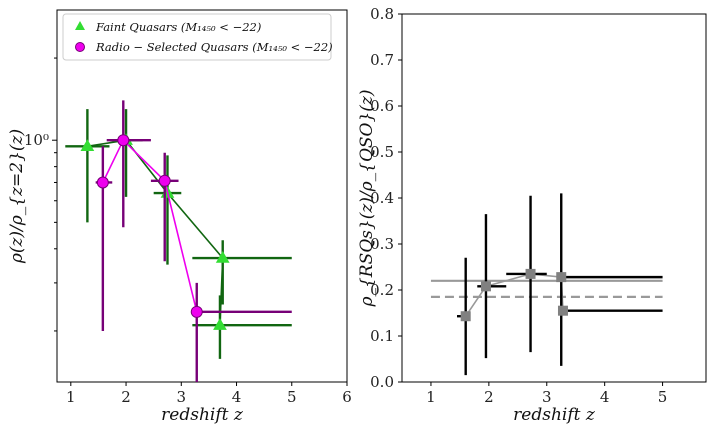 Image resolution: width=717 pixels, height=431 pixels. I want to click on legend-circle-icon, so click(80, 47).